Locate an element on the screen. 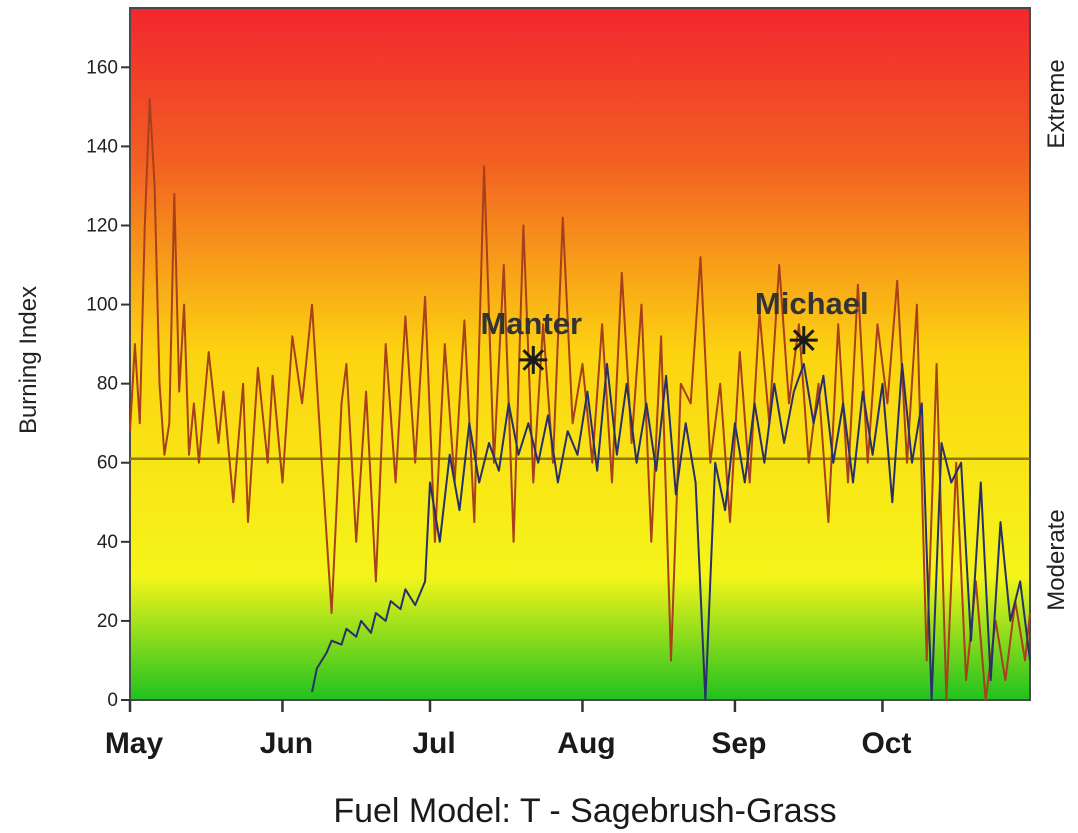 The image size is (1078, 833). y-axis-title: Burning Index is located at coordinates (28, 360).